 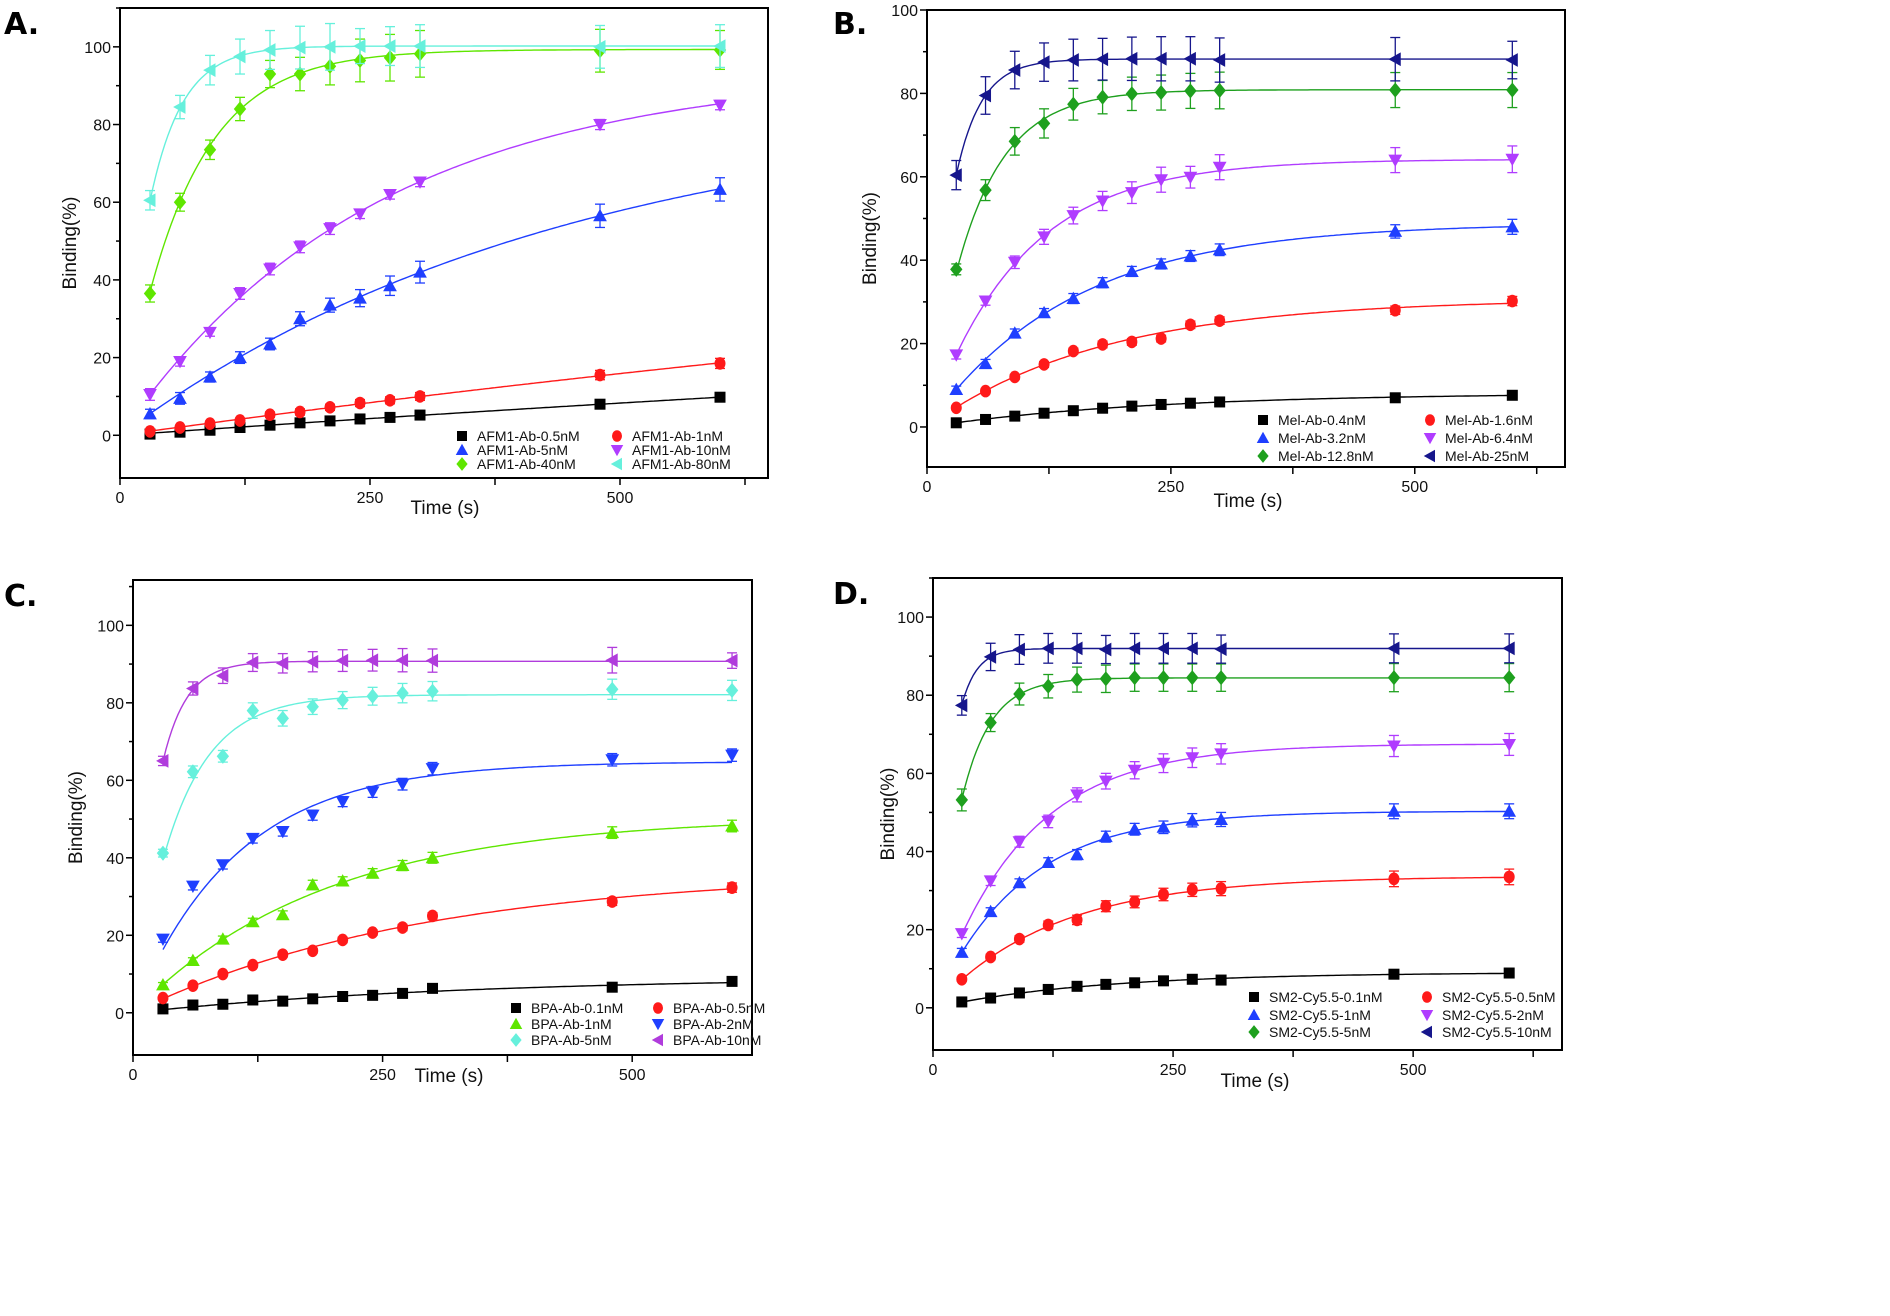 What do you see at coordinates (851, 594) in the screenshot?
I see `panel-label: D.` at bounding box center [851, 594].